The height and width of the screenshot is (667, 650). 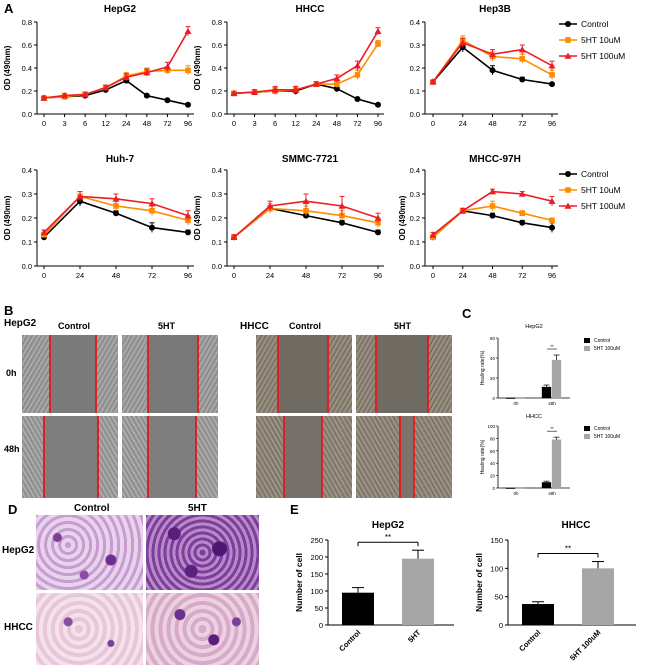 I want to click on x-tick-label: 6, so click(x=275, y=123).